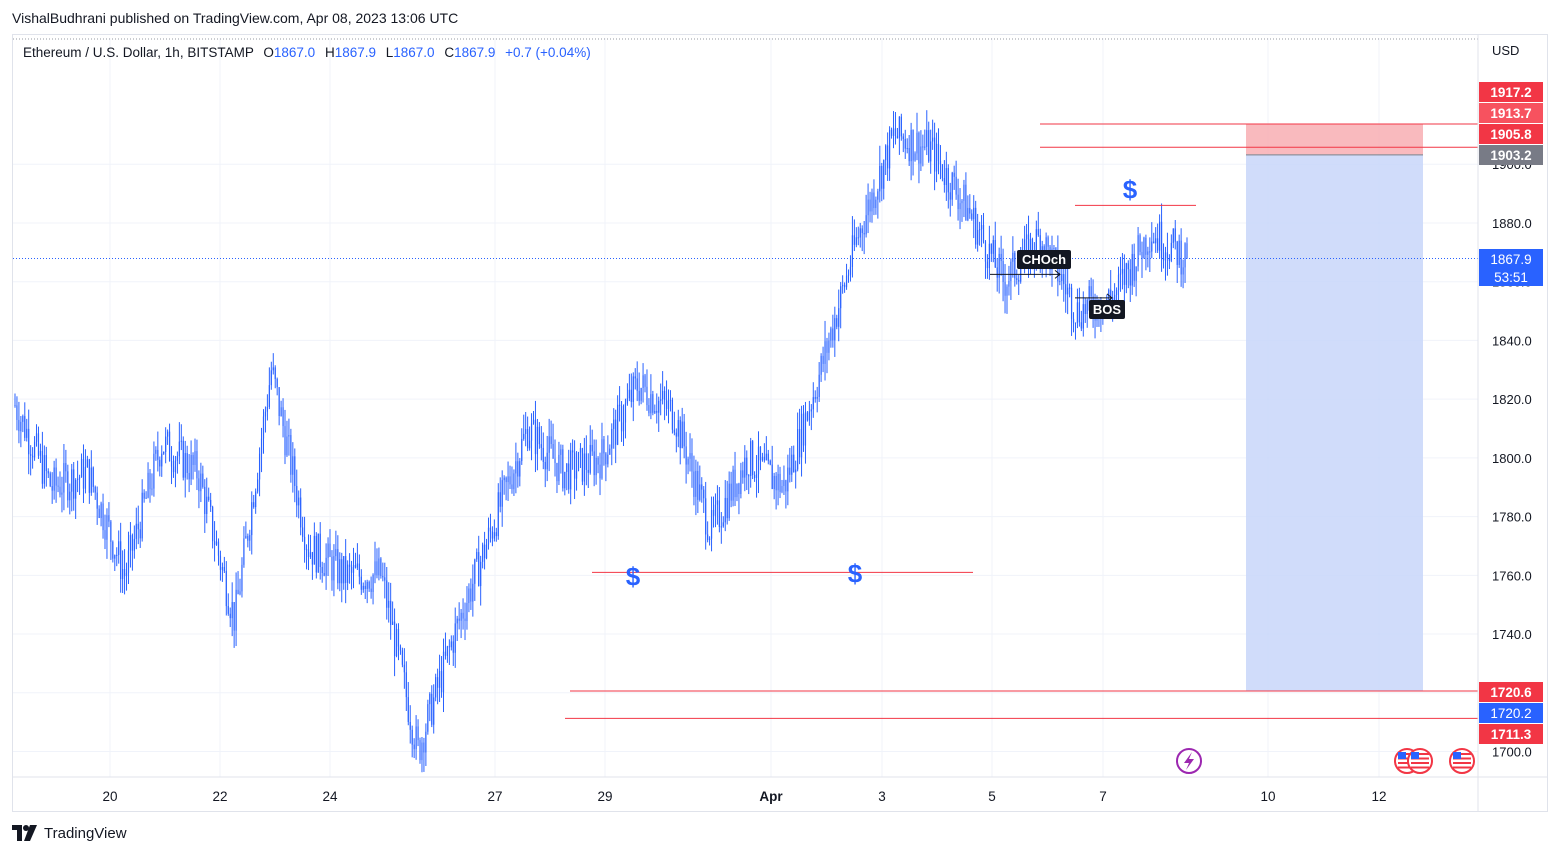  I want to click on liquidity-dollar-label: $, so click(1130, 189).